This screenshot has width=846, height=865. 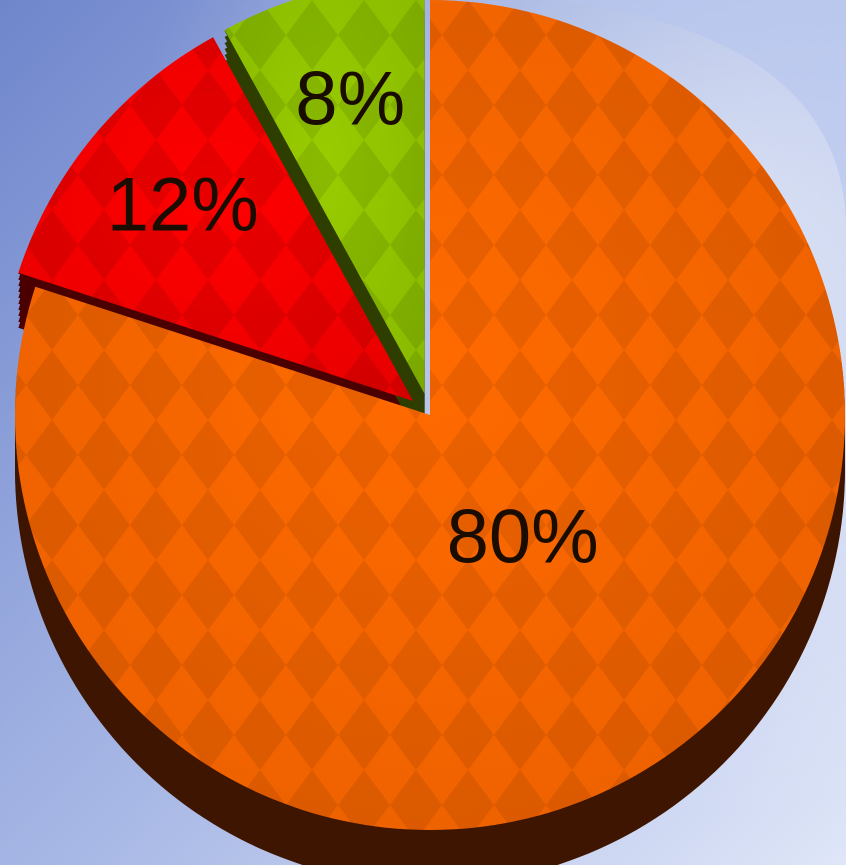 I want to click on slice-label-2: 8%, so click(x=350, y=98).